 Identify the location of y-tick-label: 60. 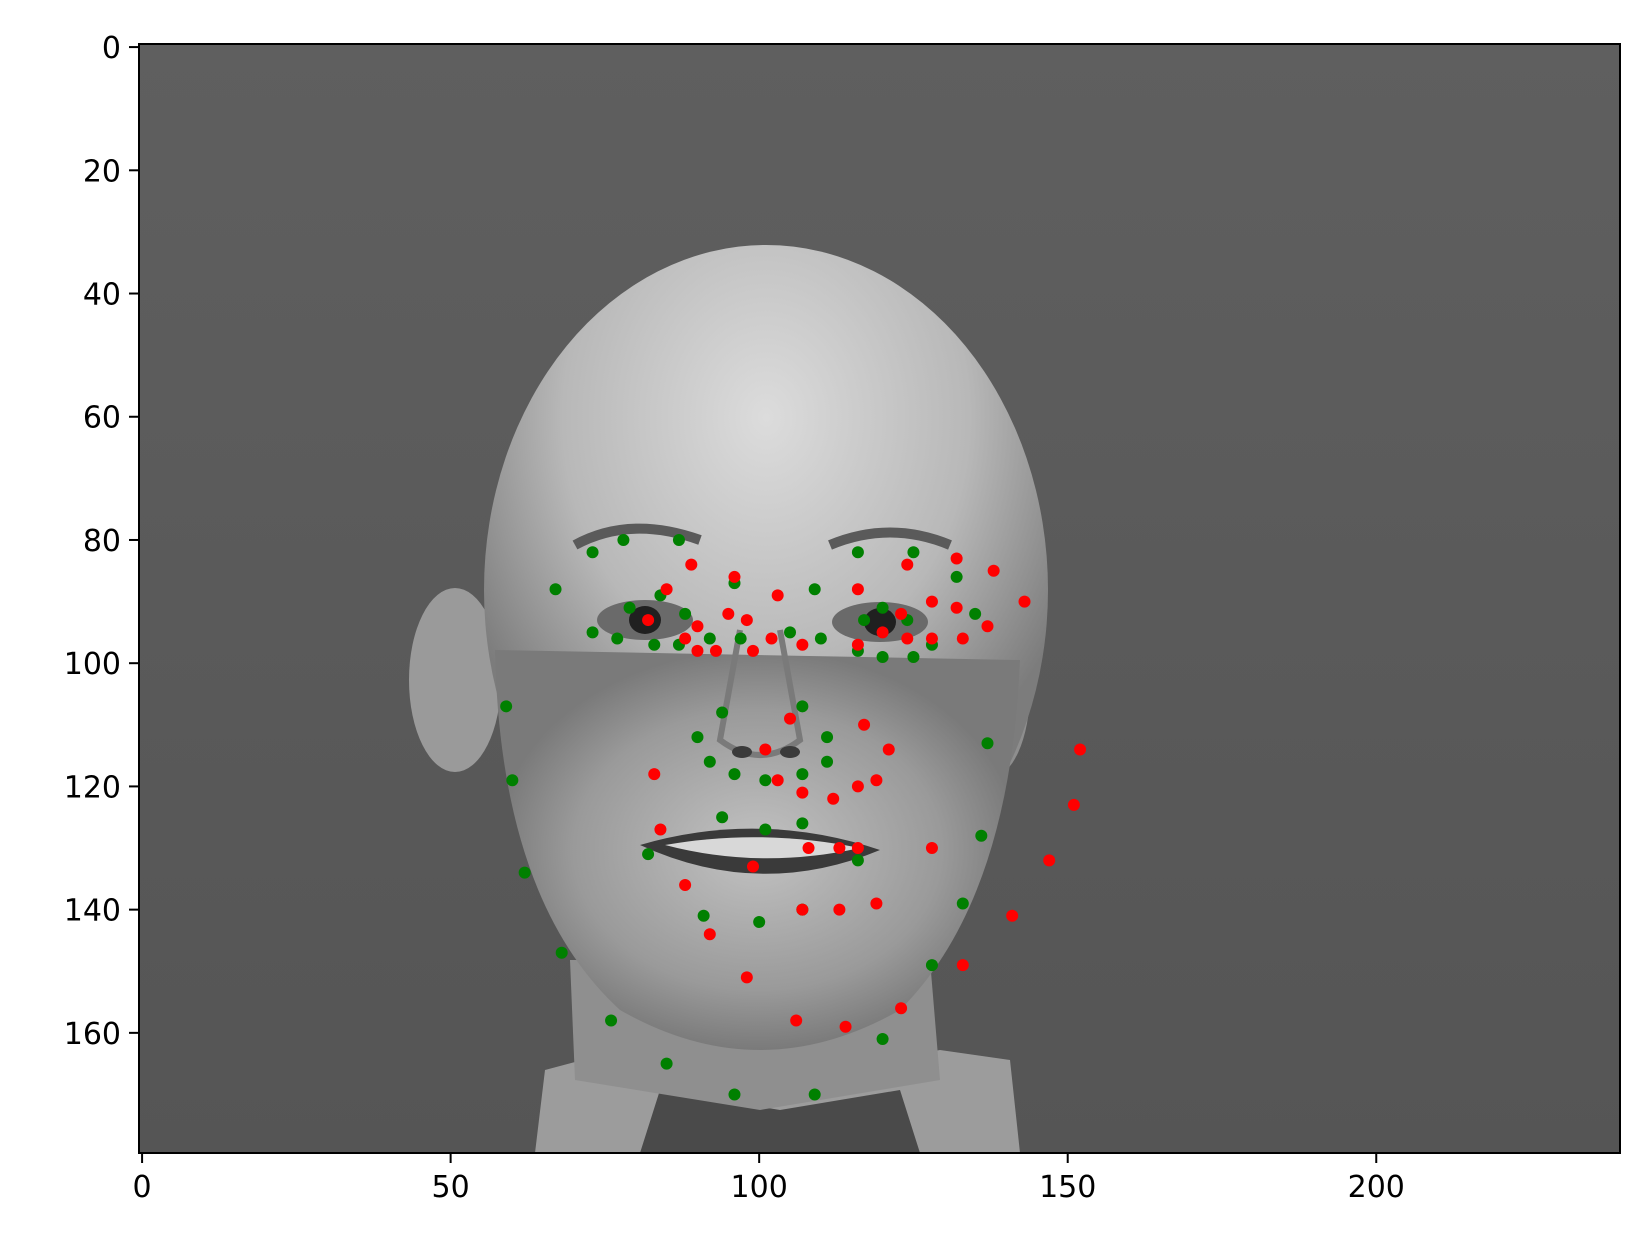
(102, 418).